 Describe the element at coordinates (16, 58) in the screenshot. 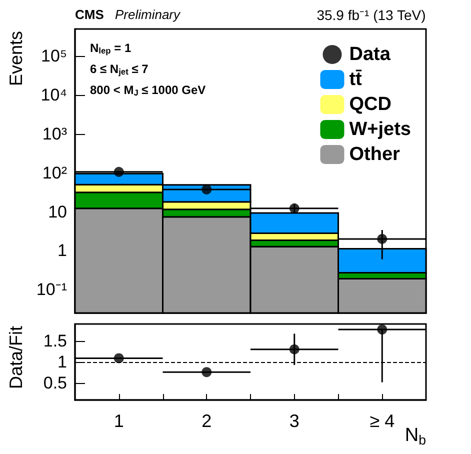

I see `y-axis-title: Events` at that location.